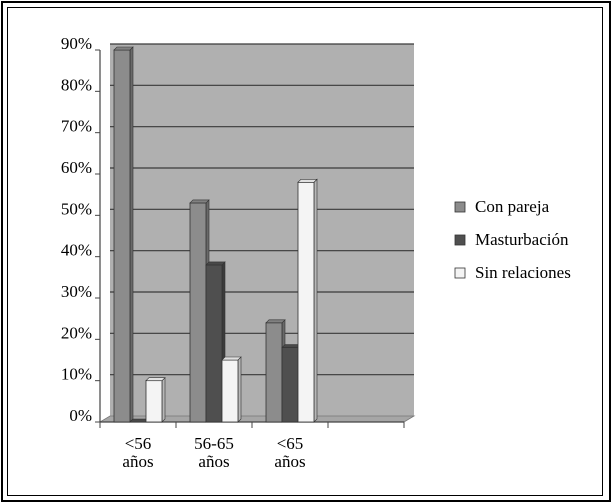 The height and width of the screenshot is (503, 612). Describe the element at coordinates (76, 43) in the screenshot. I see `y-tick-label: 90%` at that location.